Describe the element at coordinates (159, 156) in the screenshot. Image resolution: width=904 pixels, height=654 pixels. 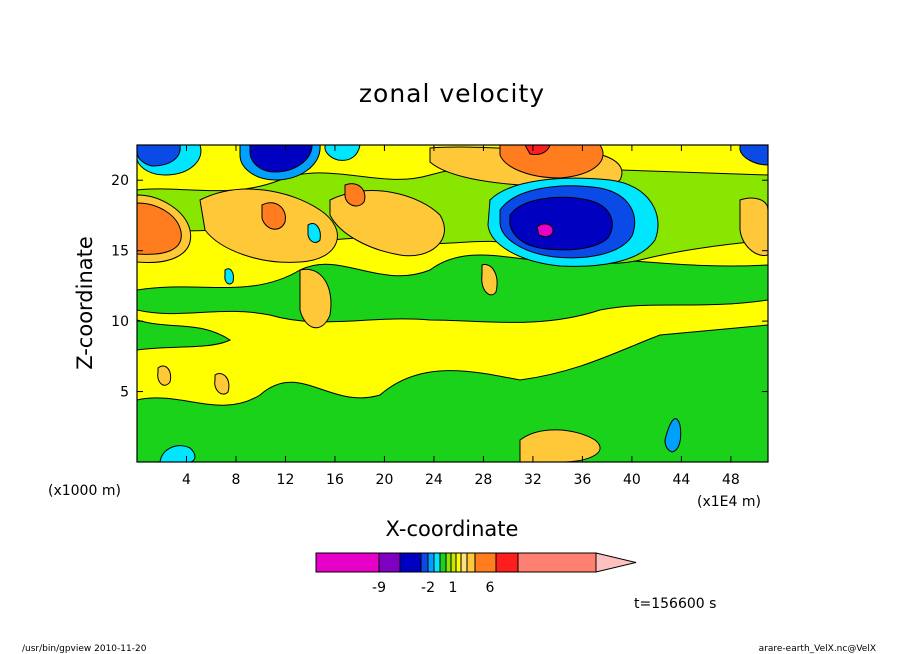
I see `field-blue-top-left` at that location.